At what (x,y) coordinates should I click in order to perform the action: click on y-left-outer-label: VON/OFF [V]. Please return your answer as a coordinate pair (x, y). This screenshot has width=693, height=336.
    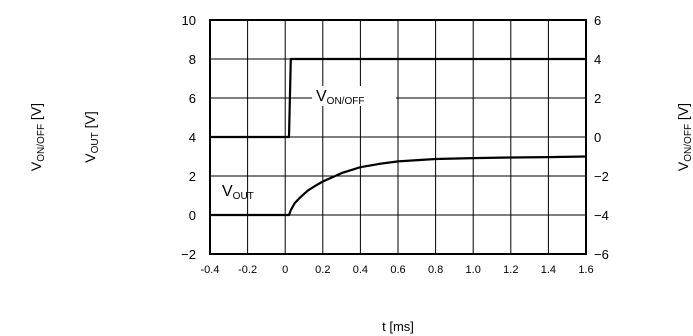
    Looking at the image, I should click on (37, 137).